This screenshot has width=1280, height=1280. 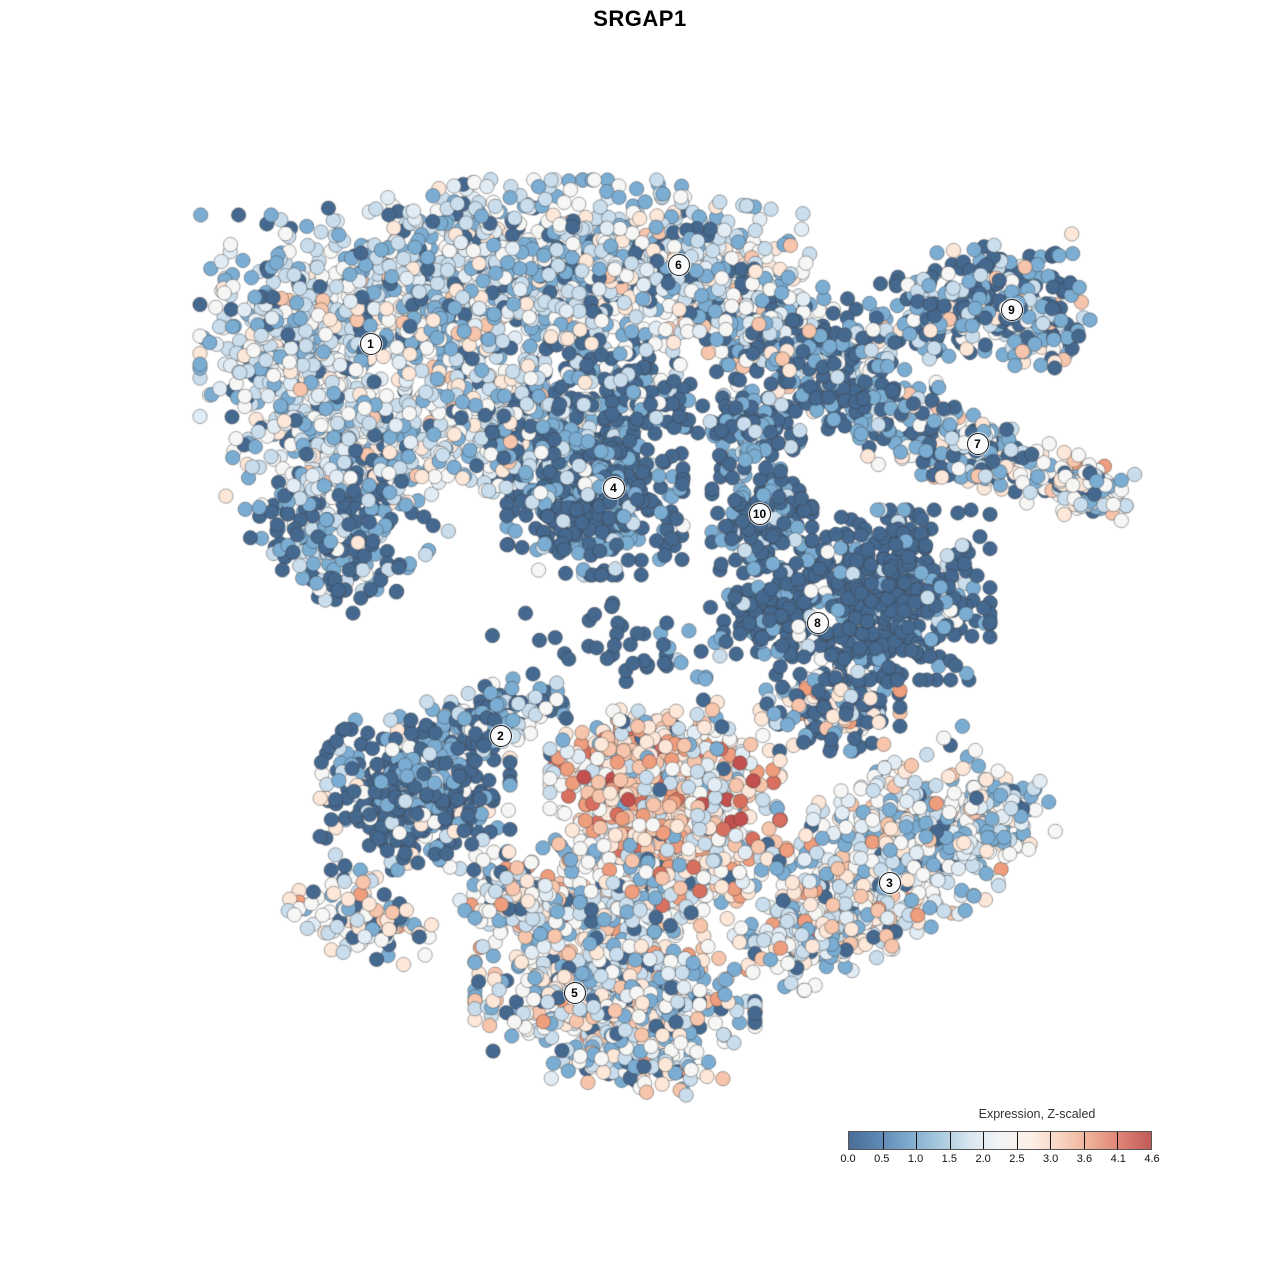 What do you see at coordinates (759, 513) in the screenshot?
I see `cluster-label-10: 10` at bounding box center [759, 513].